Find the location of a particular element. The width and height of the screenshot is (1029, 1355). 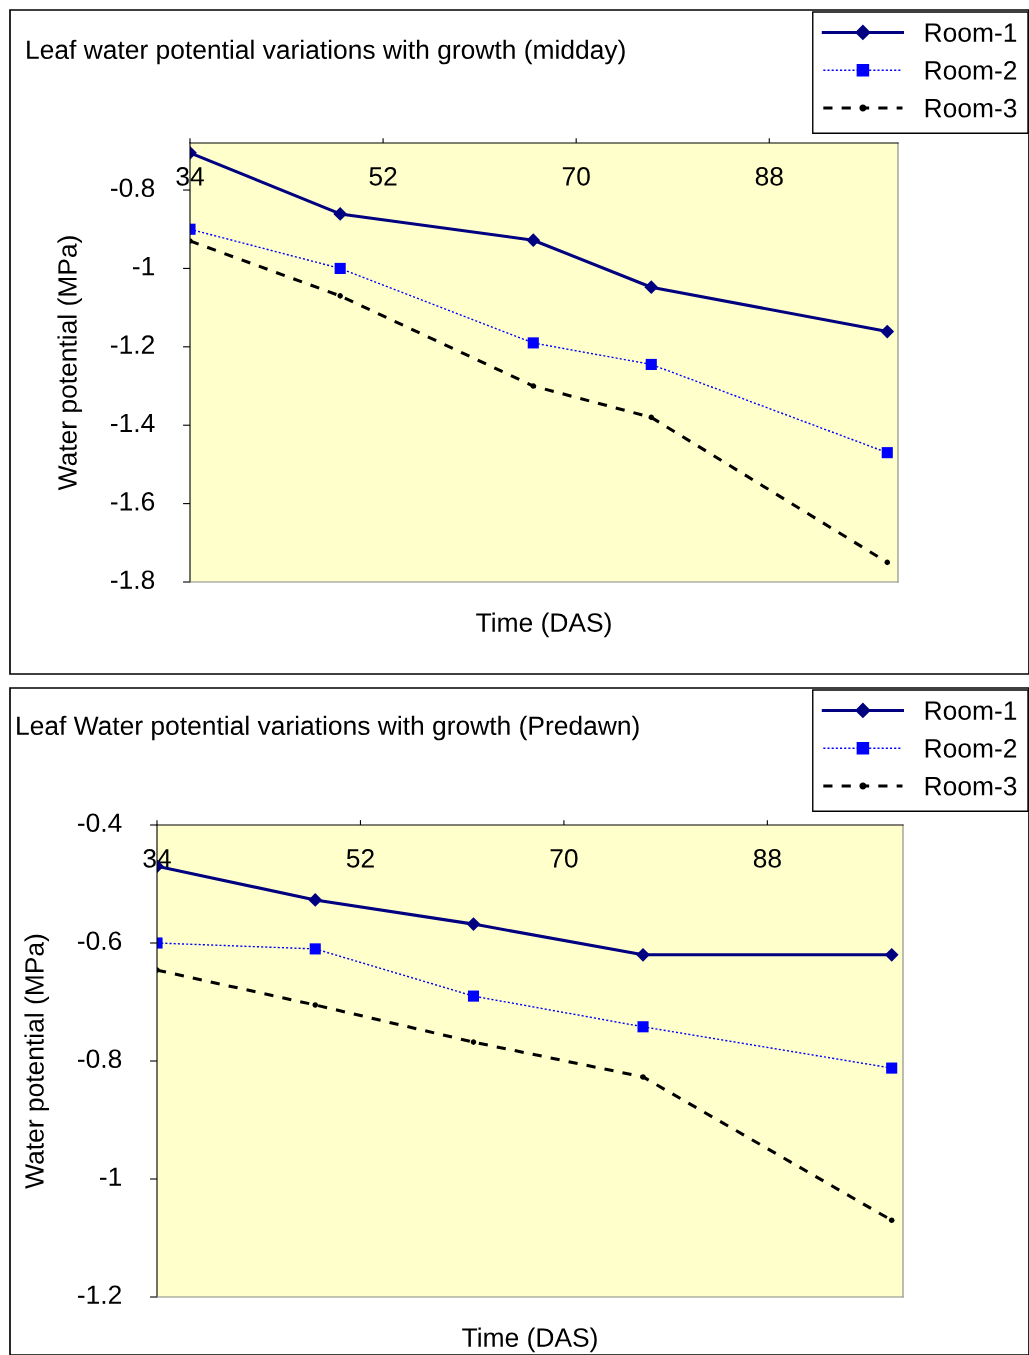

y-tick-label: -1.6 is located at coordinates (132, 501).